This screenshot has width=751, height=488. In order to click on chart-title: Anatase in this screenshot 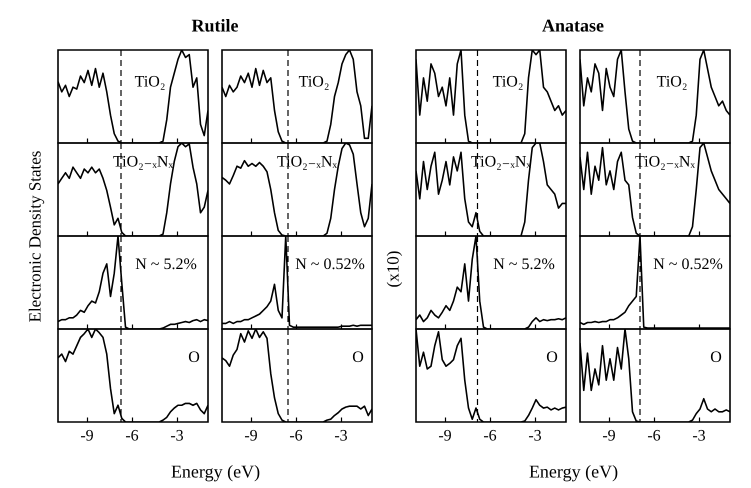, I will do `click(573, 25)`.